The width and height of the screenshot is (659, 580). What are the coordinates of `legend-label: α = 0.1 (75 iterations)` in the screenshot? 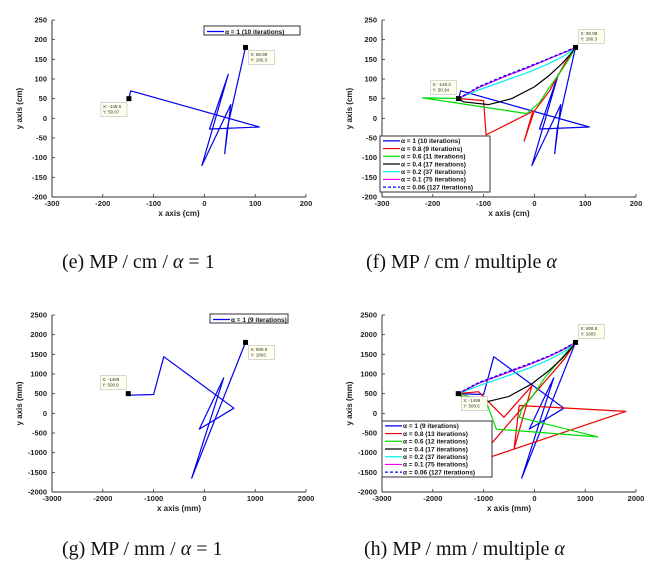 It's located at (433, 180).